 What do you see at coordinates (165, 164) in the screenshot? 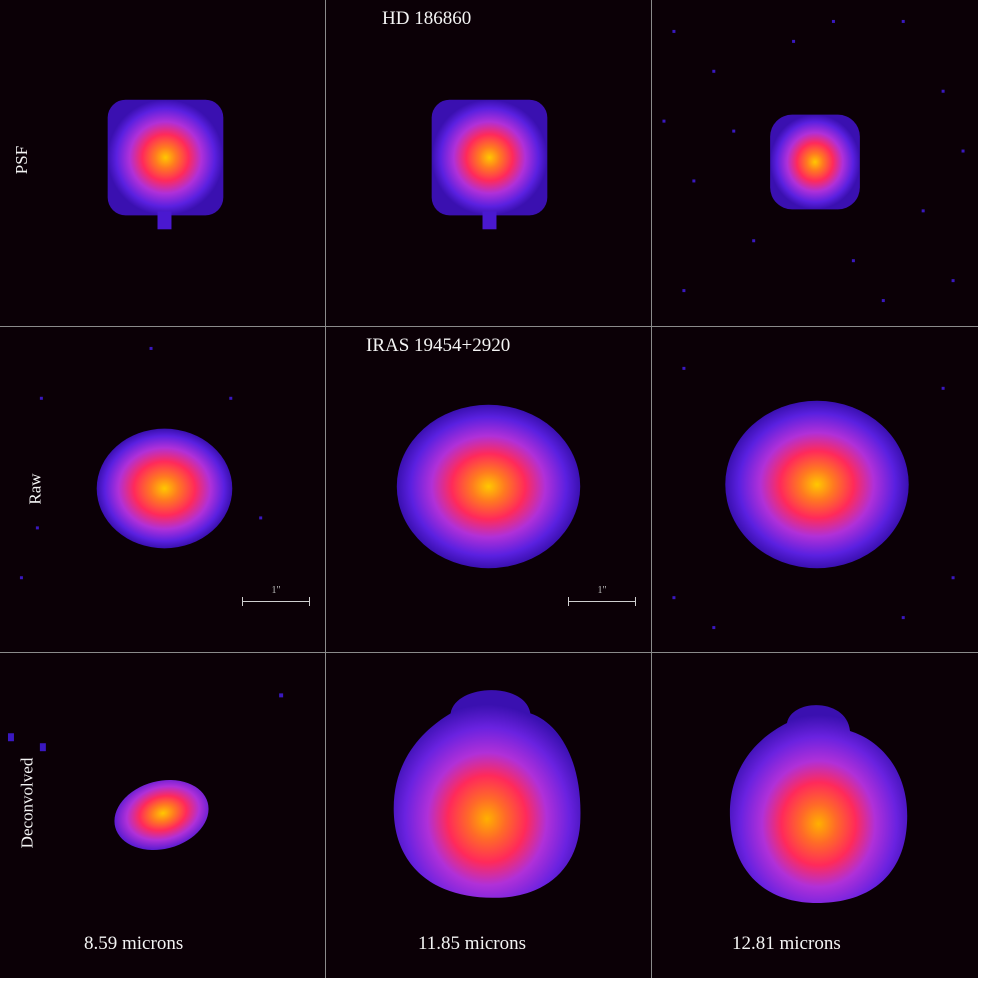
I see `psf-8um-image` at bounding box center [165, 164].